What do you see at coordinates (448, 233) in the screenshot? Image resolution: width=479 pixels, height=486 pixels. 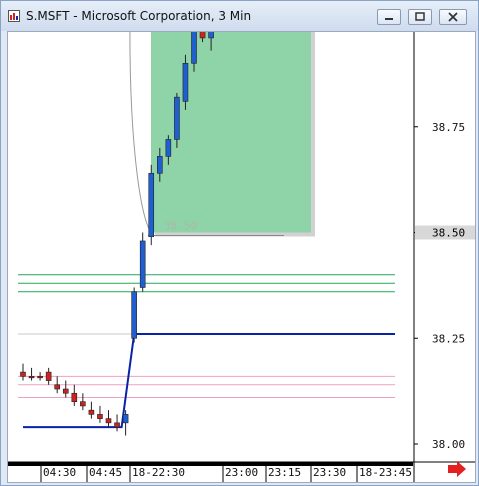 I see `marker-price-tag: 38.50` at bounding box center [448, 233].